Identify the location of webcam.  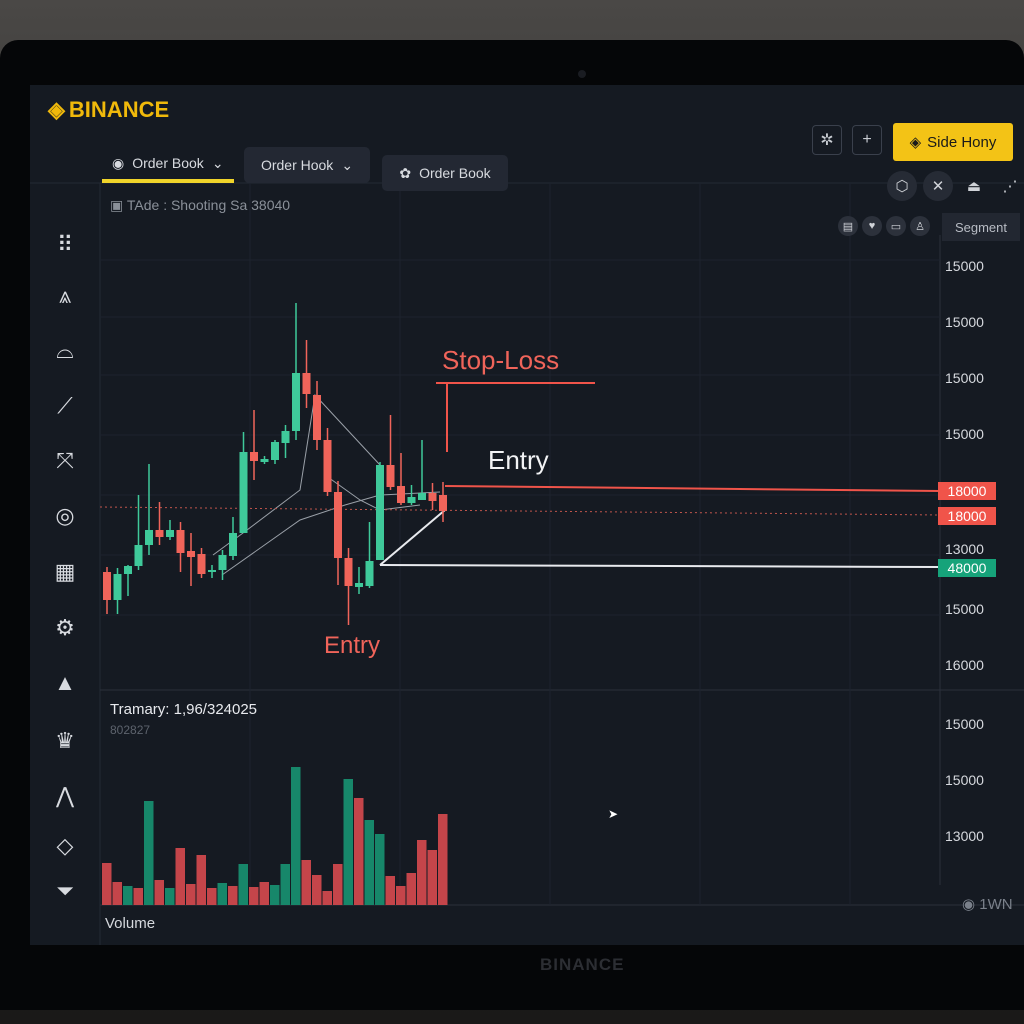
(582, 74).